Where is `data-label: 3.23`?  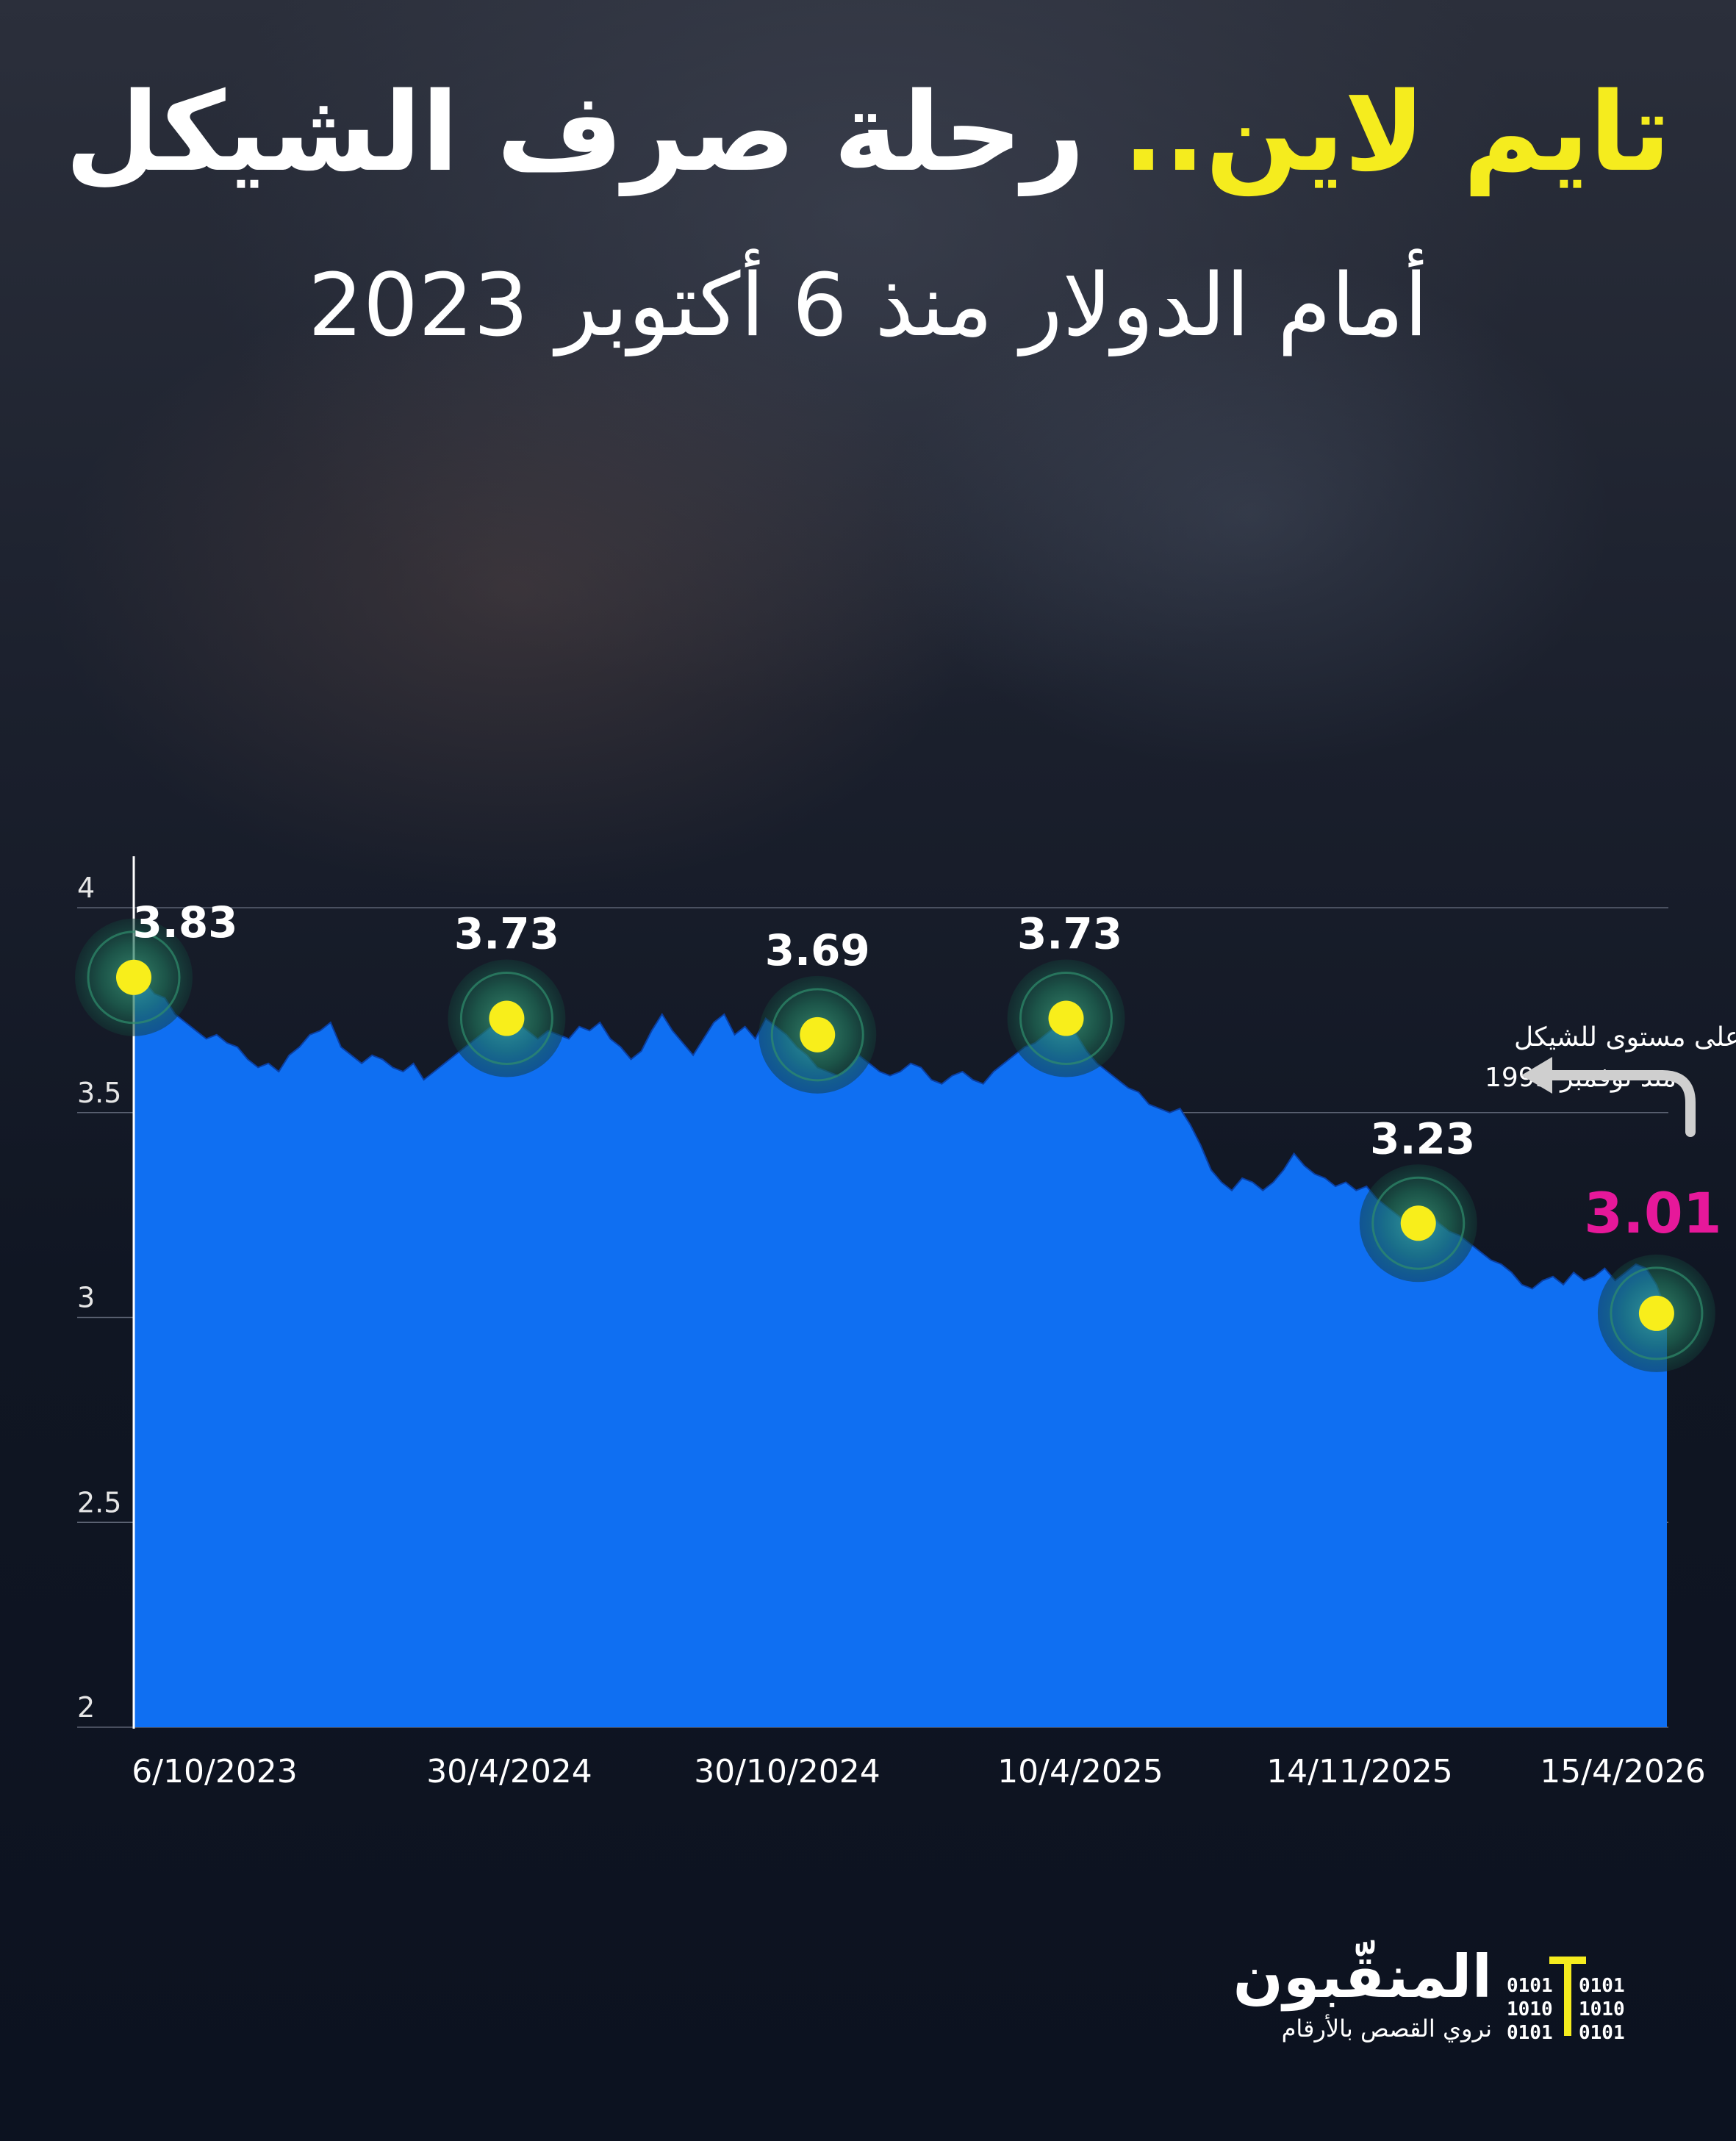
data-label: 3.23 is located at coordinates (1422, 1138).